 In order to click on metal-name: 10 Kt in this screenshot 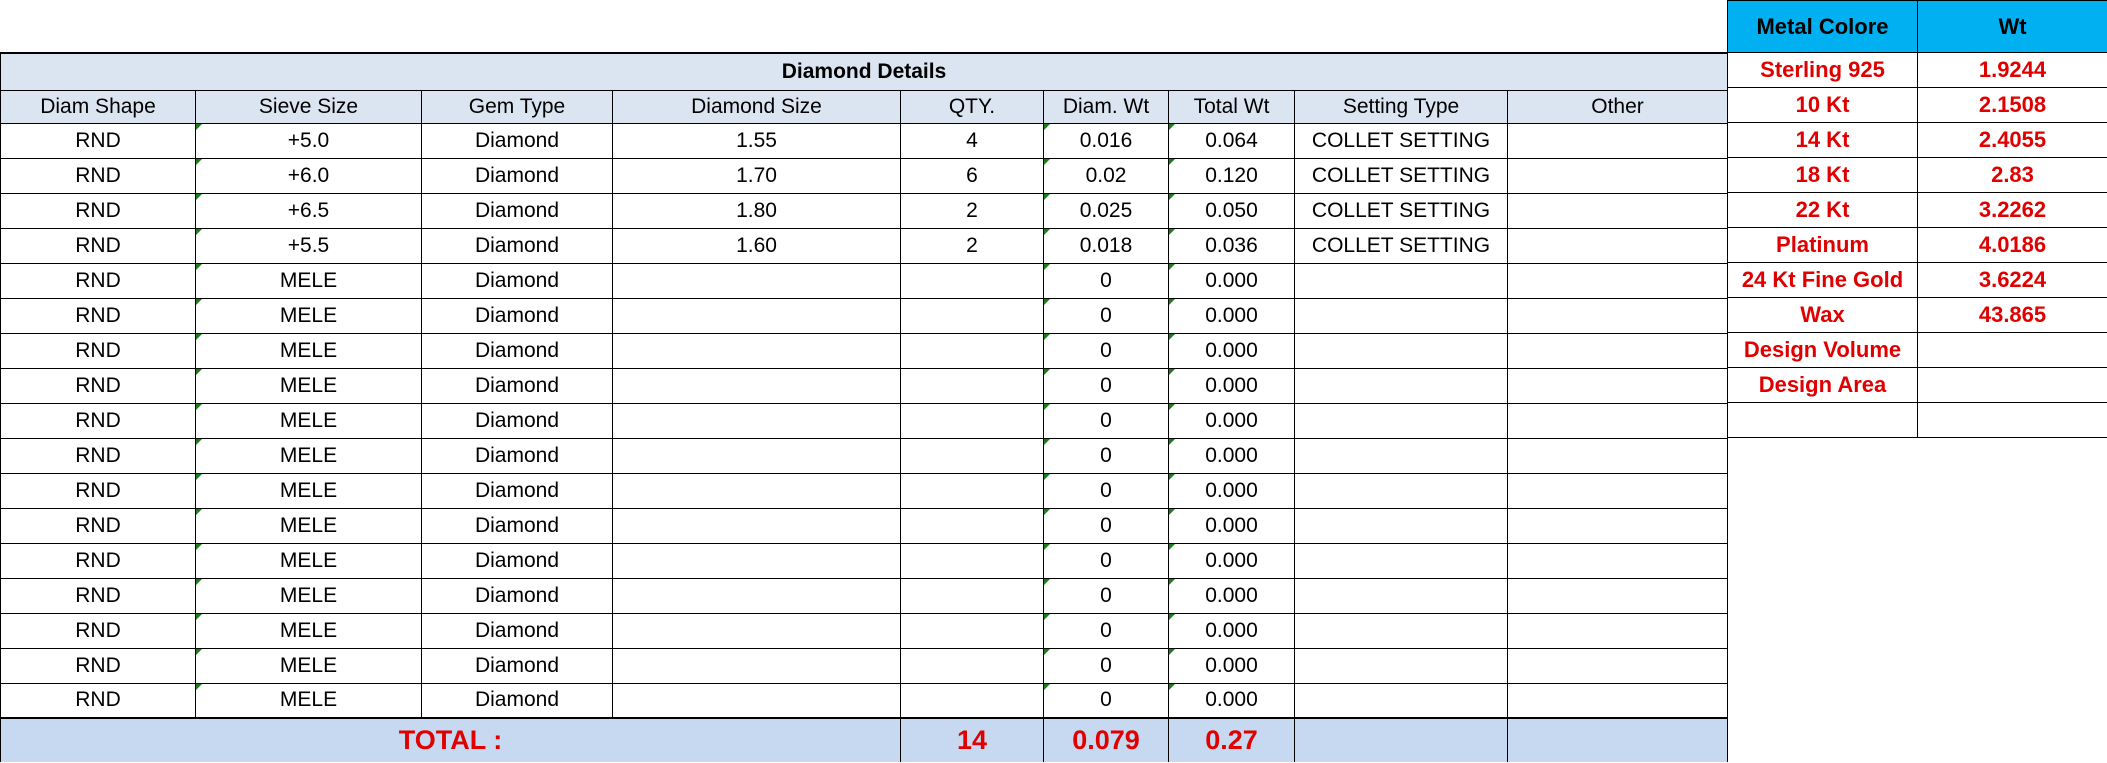, I will do `click(1822, 105)`.